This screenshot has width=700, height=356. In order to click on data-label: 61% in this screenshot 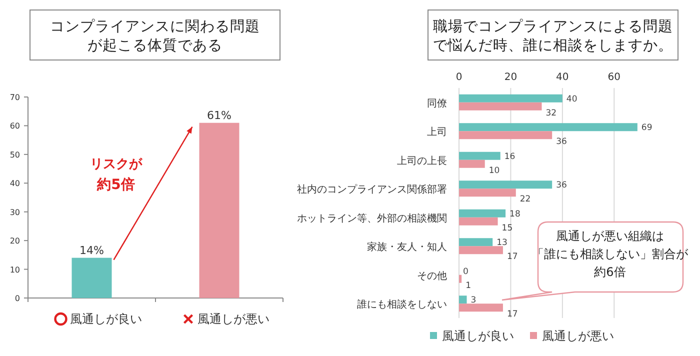, I will do `click(219, 115)`.